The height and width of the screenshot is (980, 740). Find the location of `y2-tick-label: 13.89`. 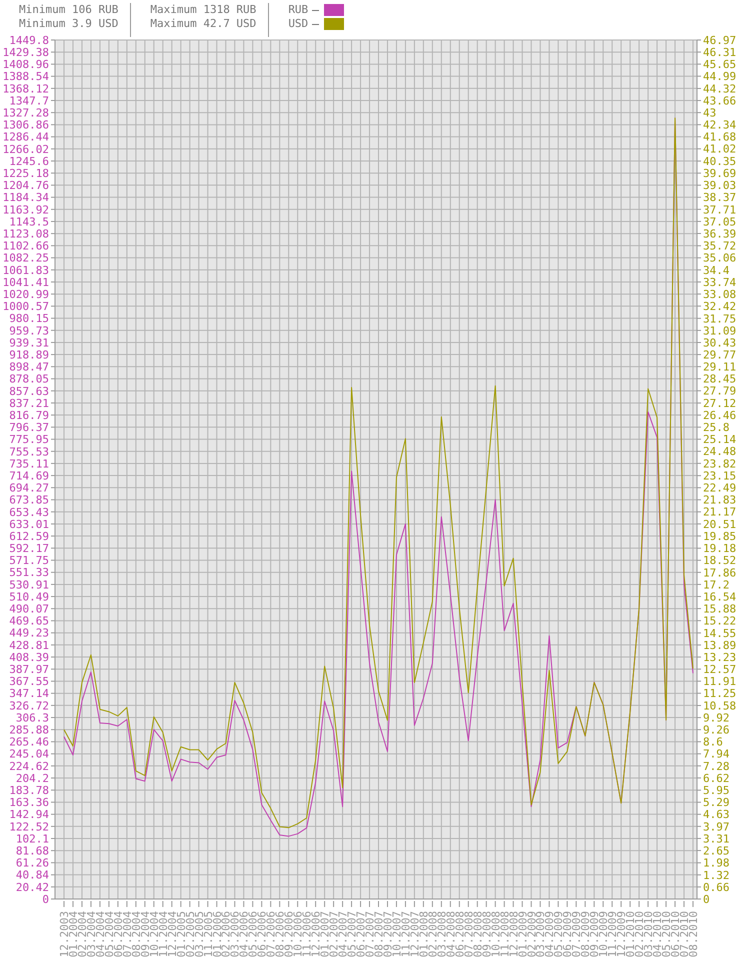

y2-tick-label: 13.89 is located at coordinates (719, 645).